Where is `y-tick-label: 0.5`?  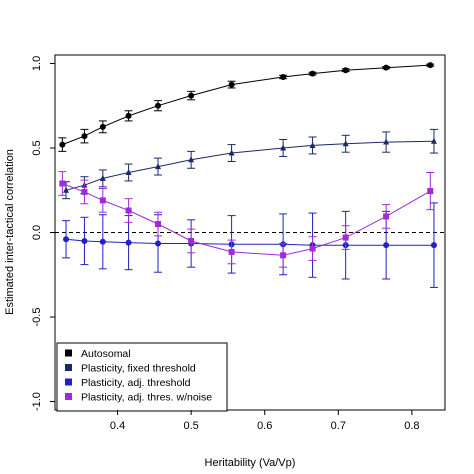
y-tick-label: 0.5 is located at coordinates (37, 147).